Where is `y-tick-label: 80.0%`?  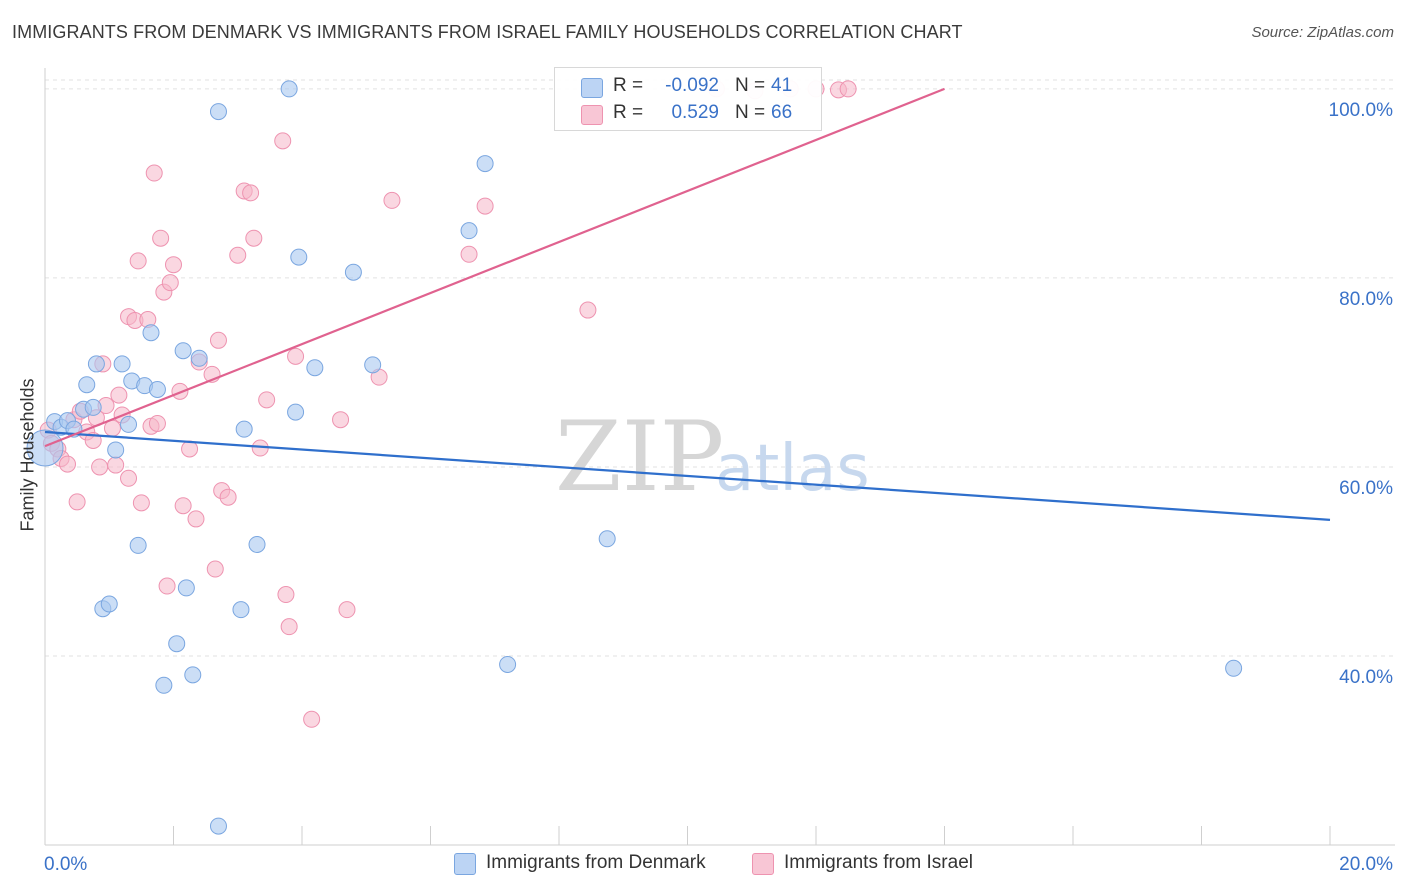 y-tick-label: 80.0% is located at coordinates (1366, 299).